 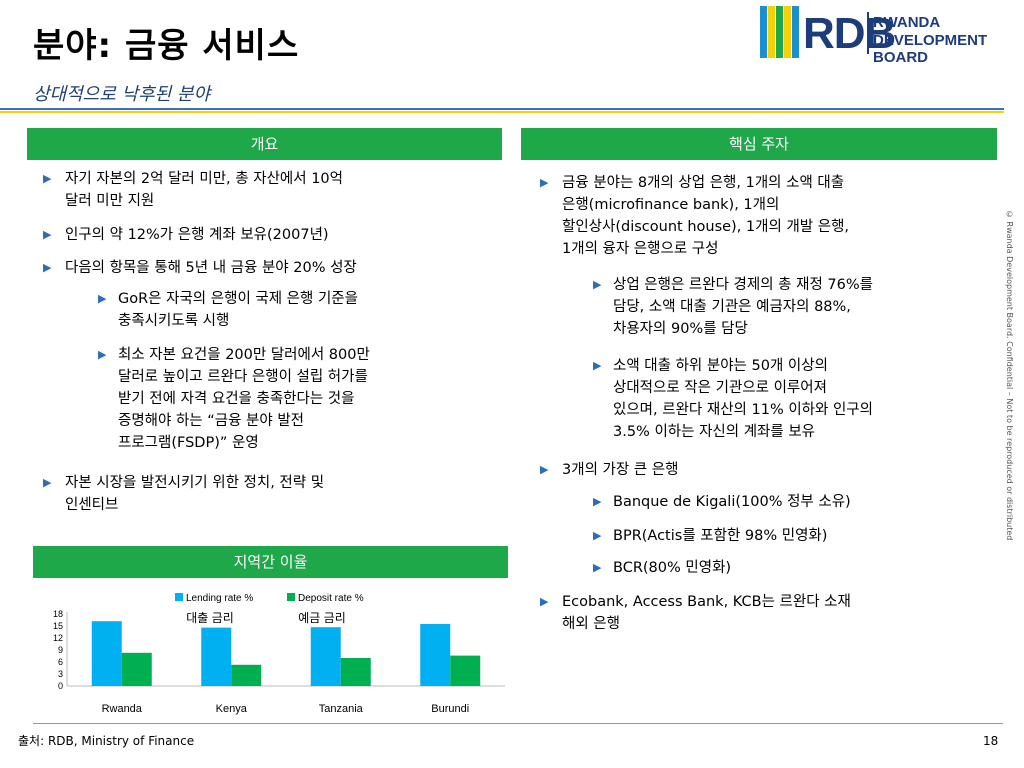 What do you see at coordinates (331, 598) in the screenshot?
I see `legend-label: Deposit rate %` at bounding box center [331, 598].